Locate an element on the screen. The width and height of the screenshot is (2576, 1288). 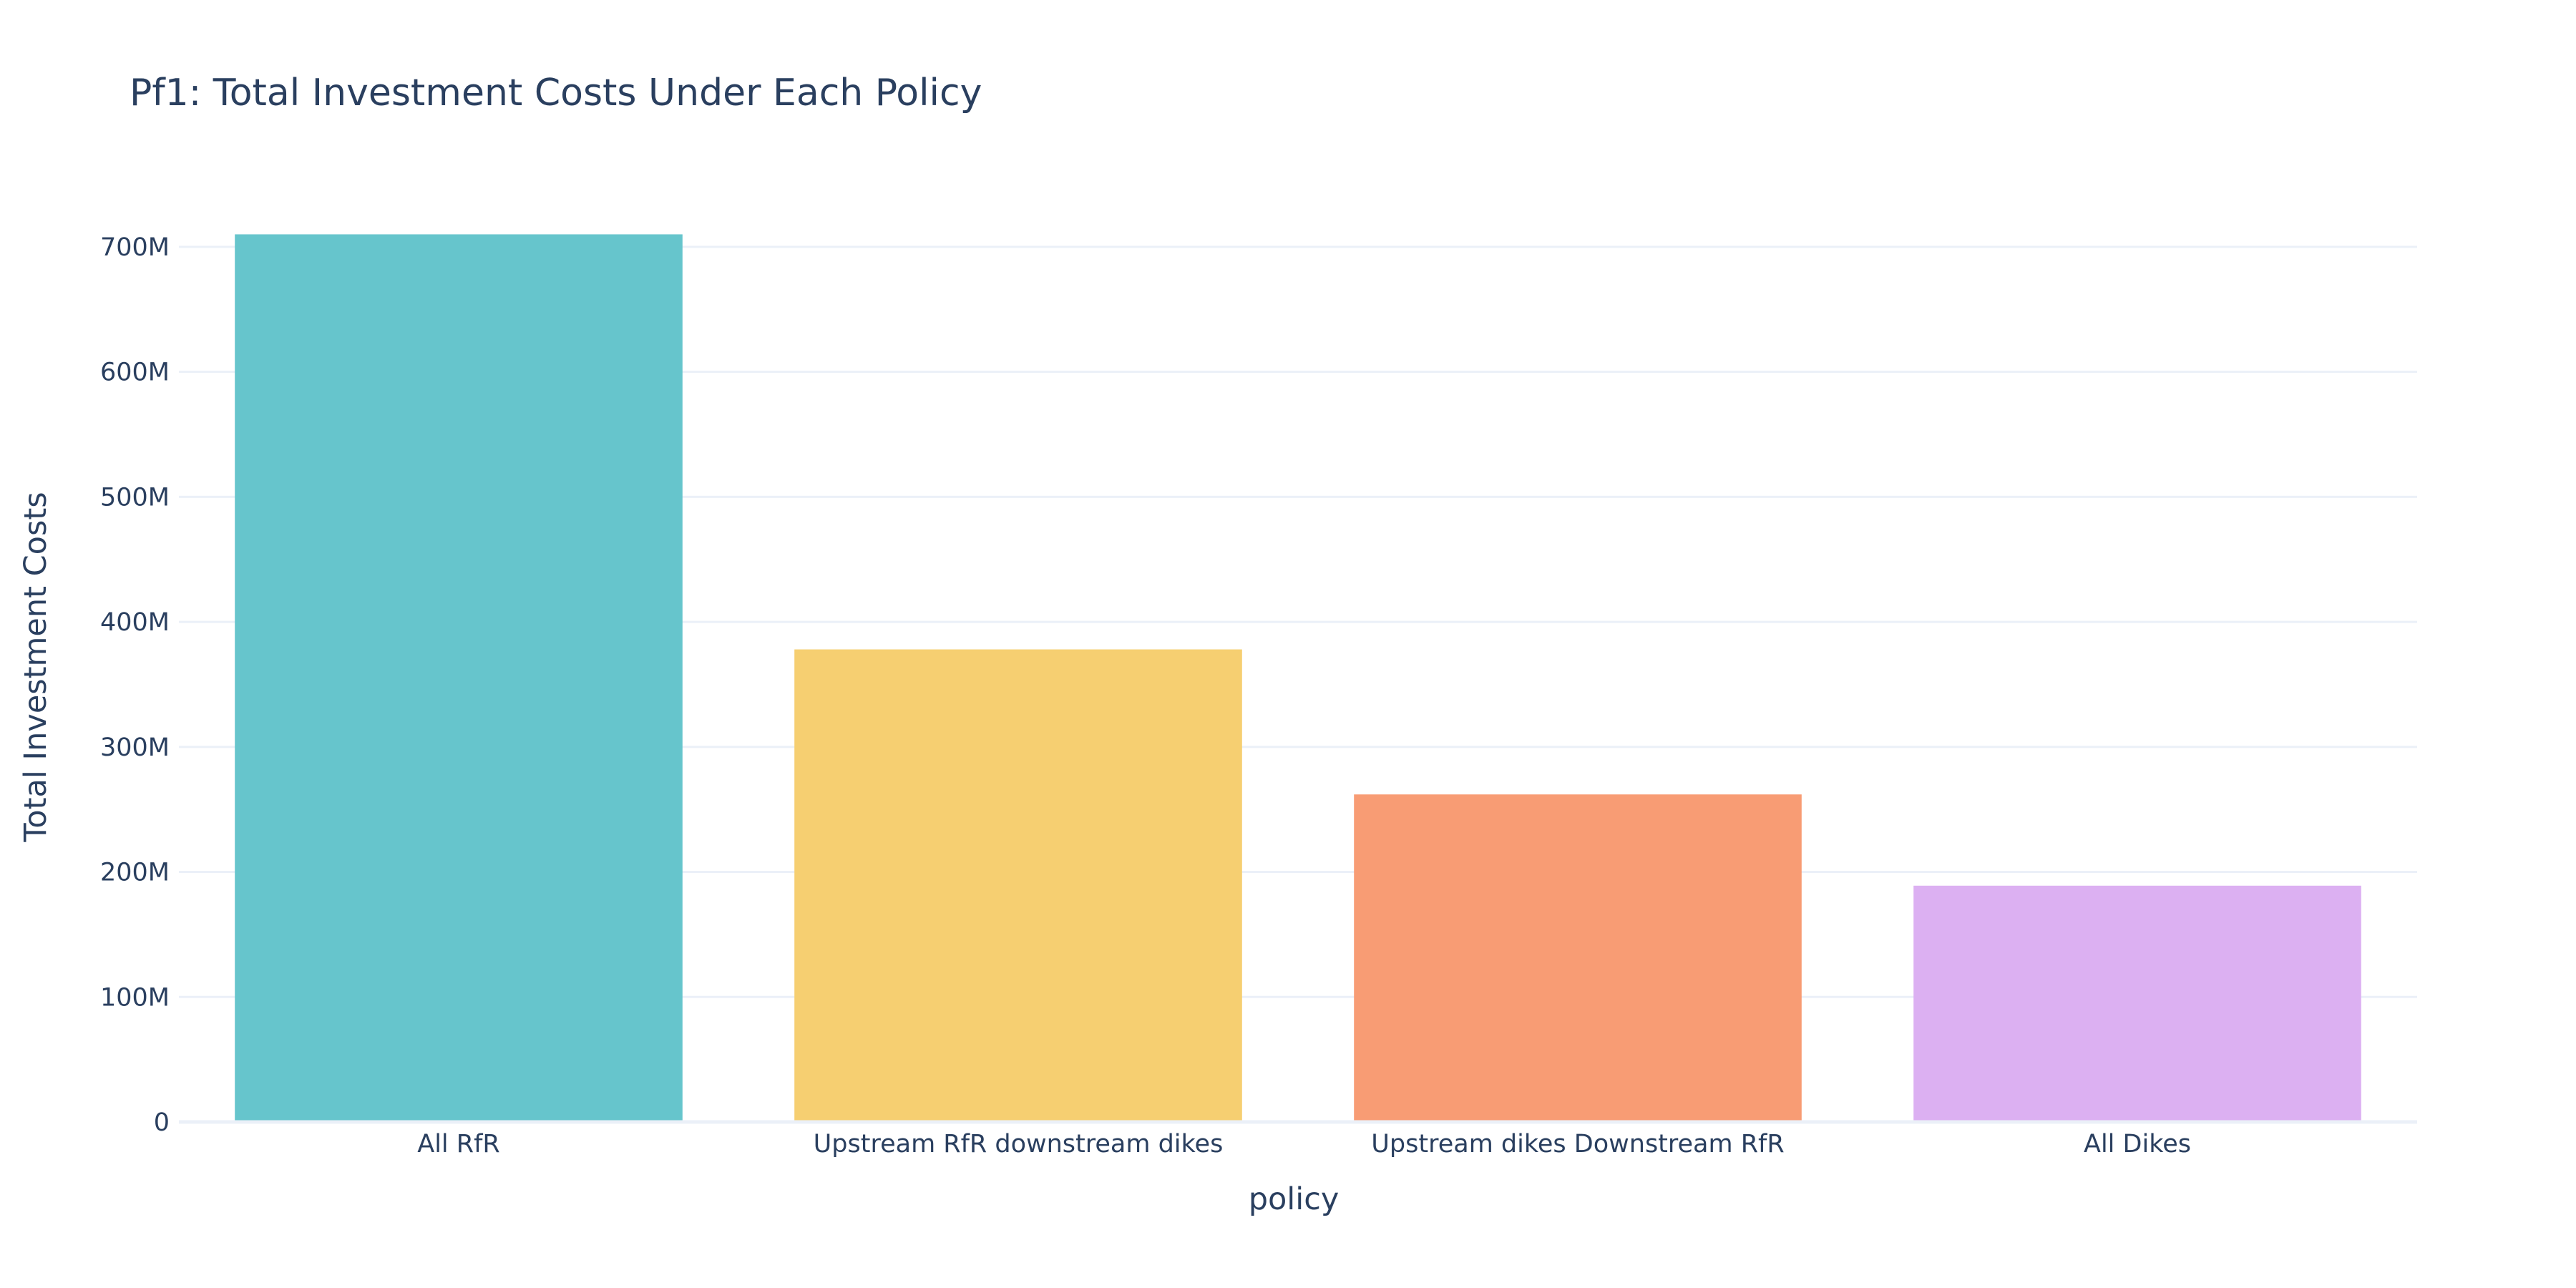
x-tick-label: All Dikes is located at coordinates (2137, 1144).